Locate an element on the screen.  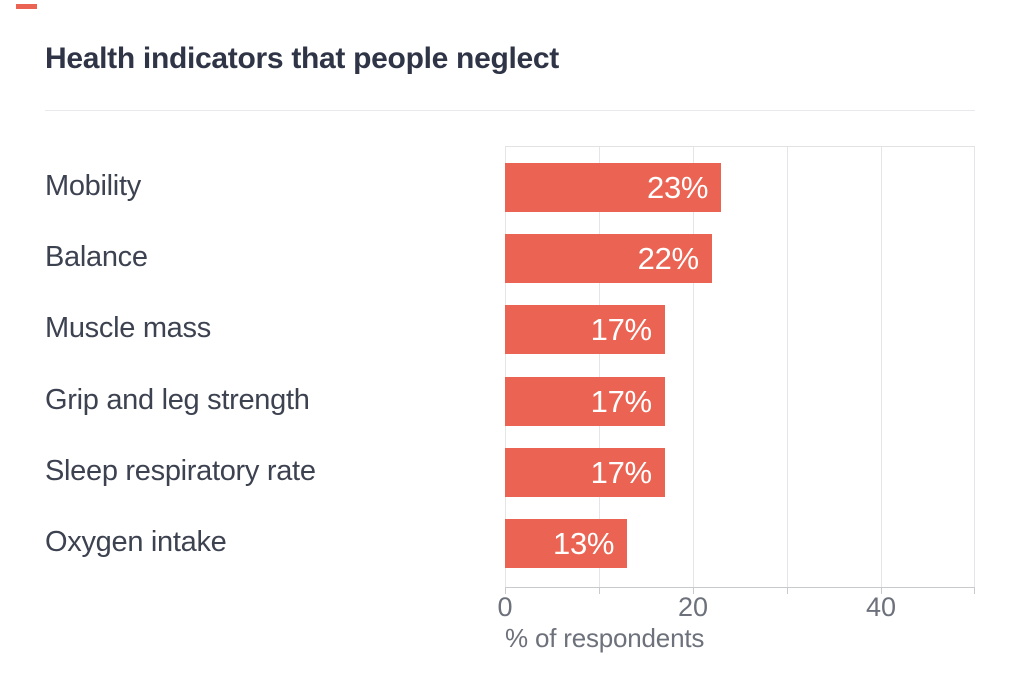
bar-mobility: 23% is located at coordinates (613, 187).